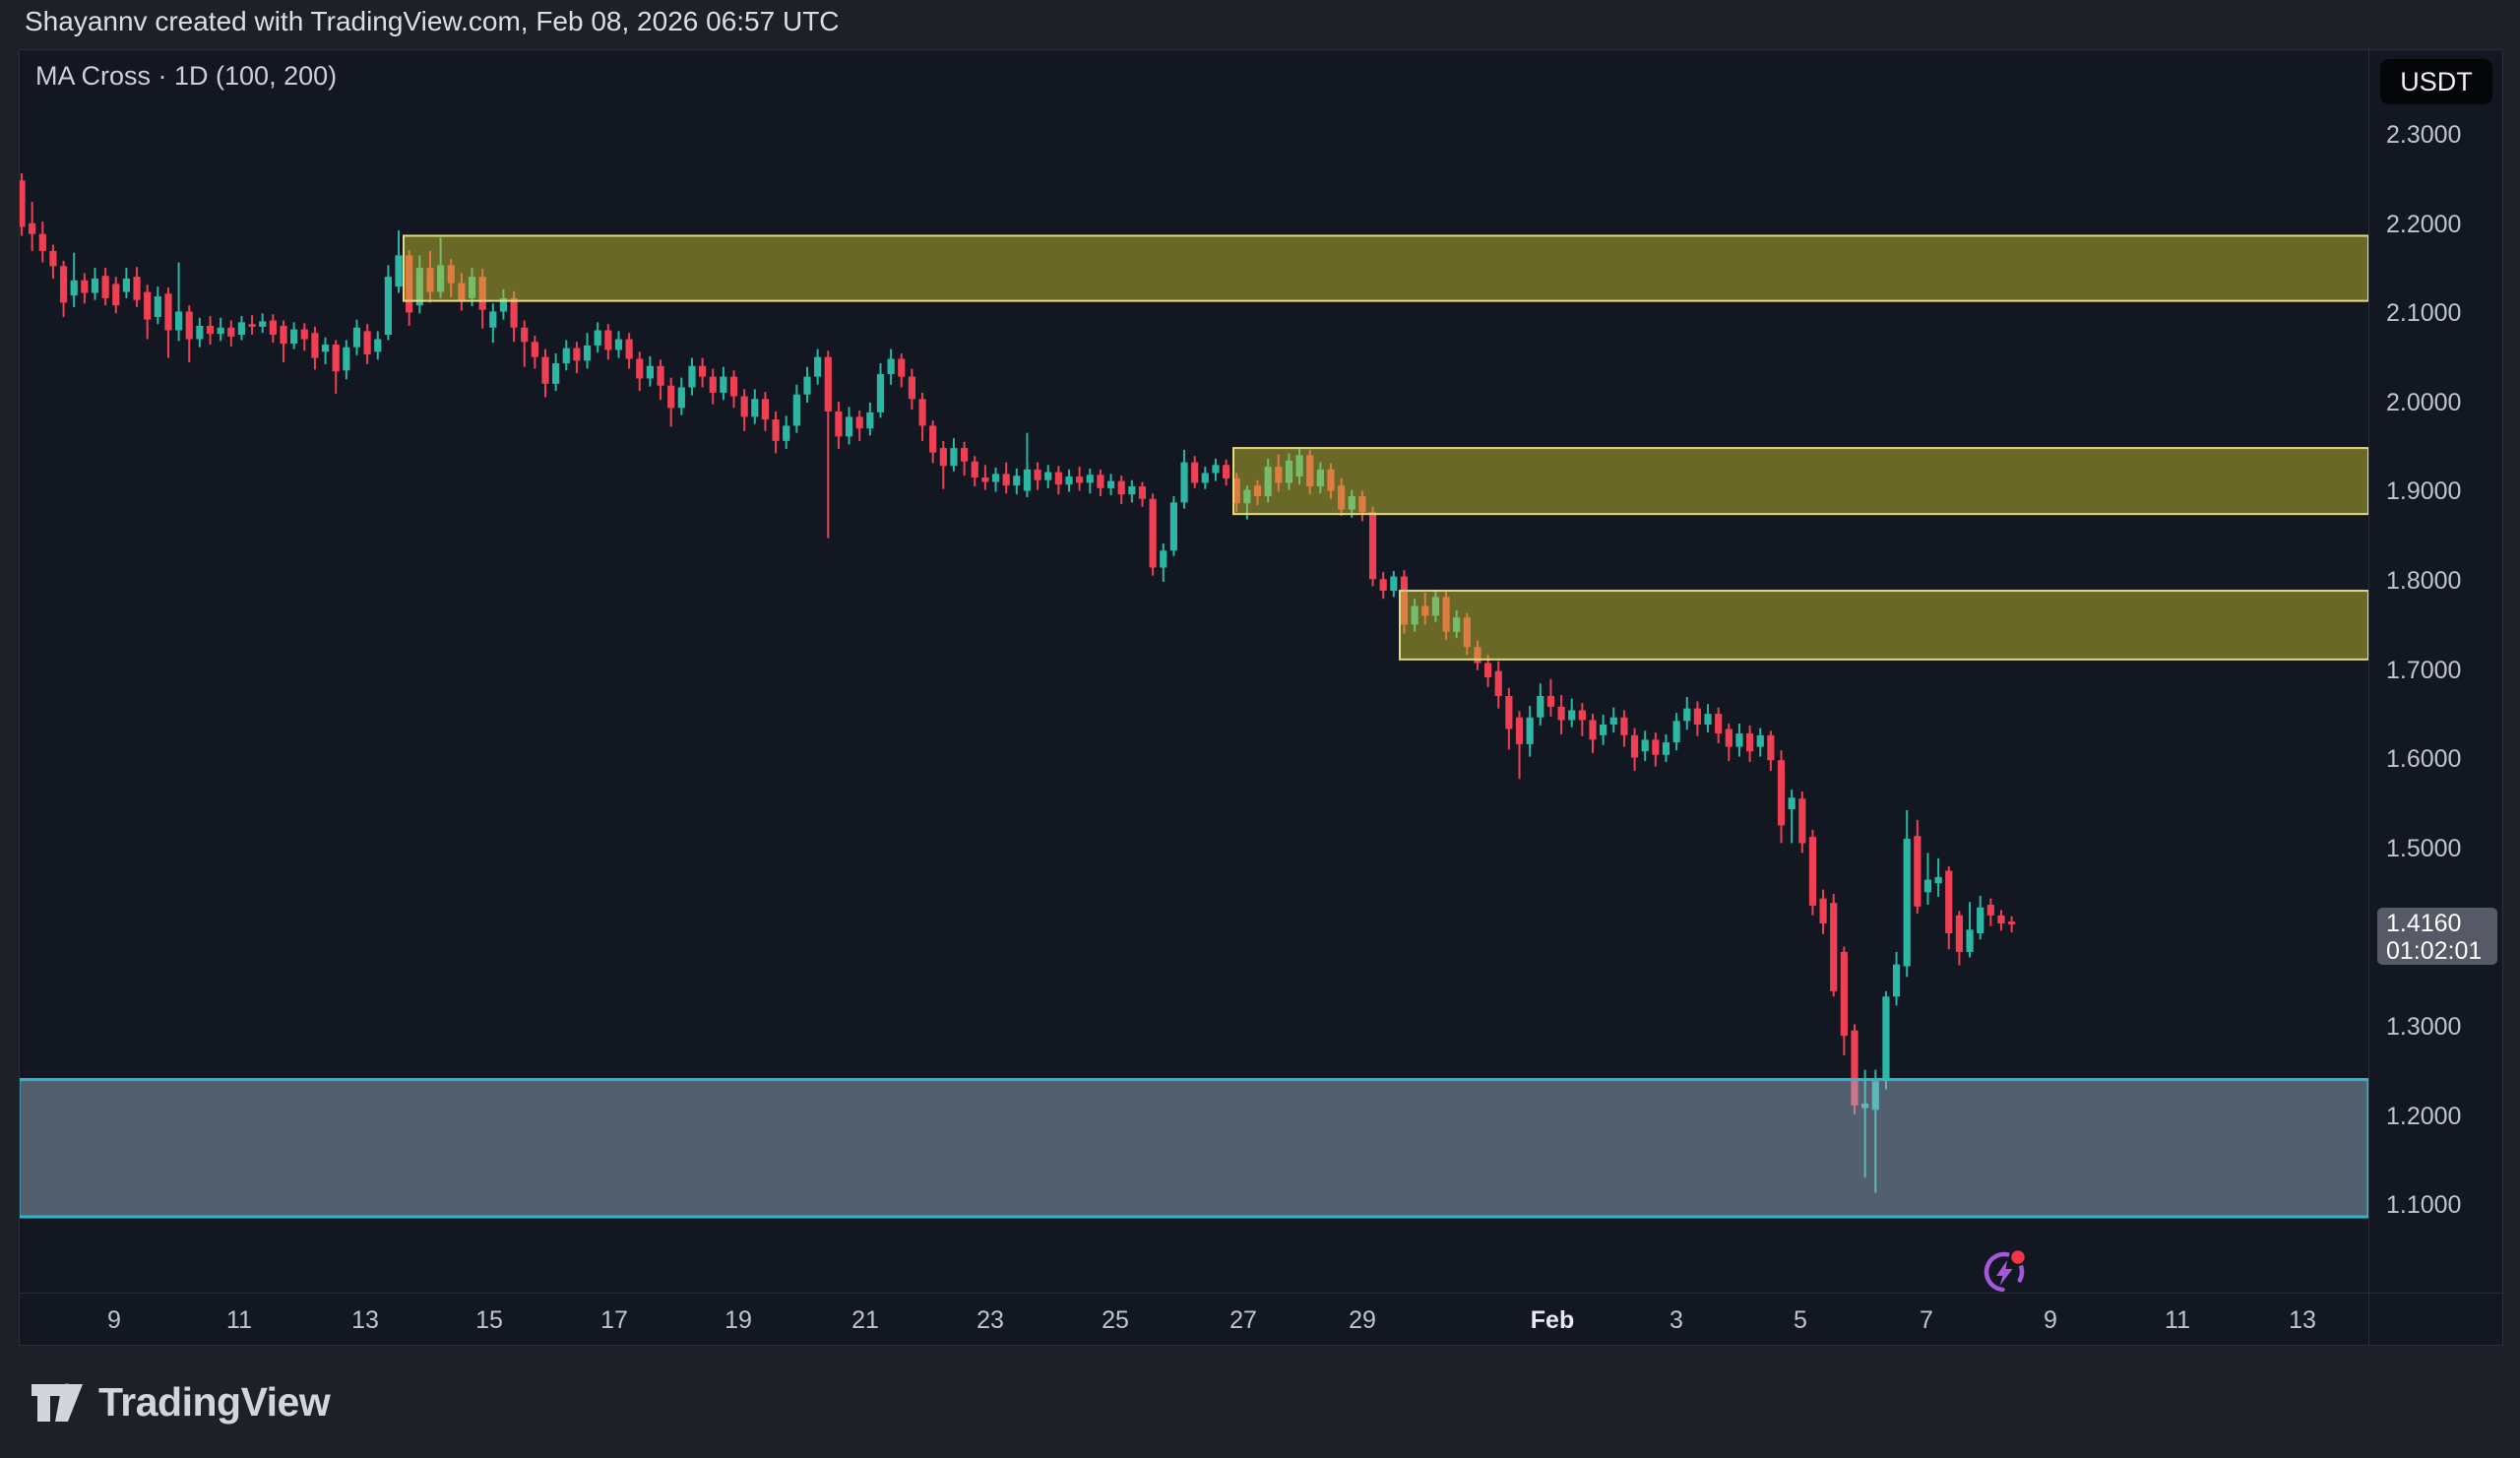 The height and width of the screenshot is (1458, 2520). What do you see at coordinates (2424, 224) in the screenshot?
I see `price-tick-2.2000: 2.2000` at bounding box center [2424, 224].